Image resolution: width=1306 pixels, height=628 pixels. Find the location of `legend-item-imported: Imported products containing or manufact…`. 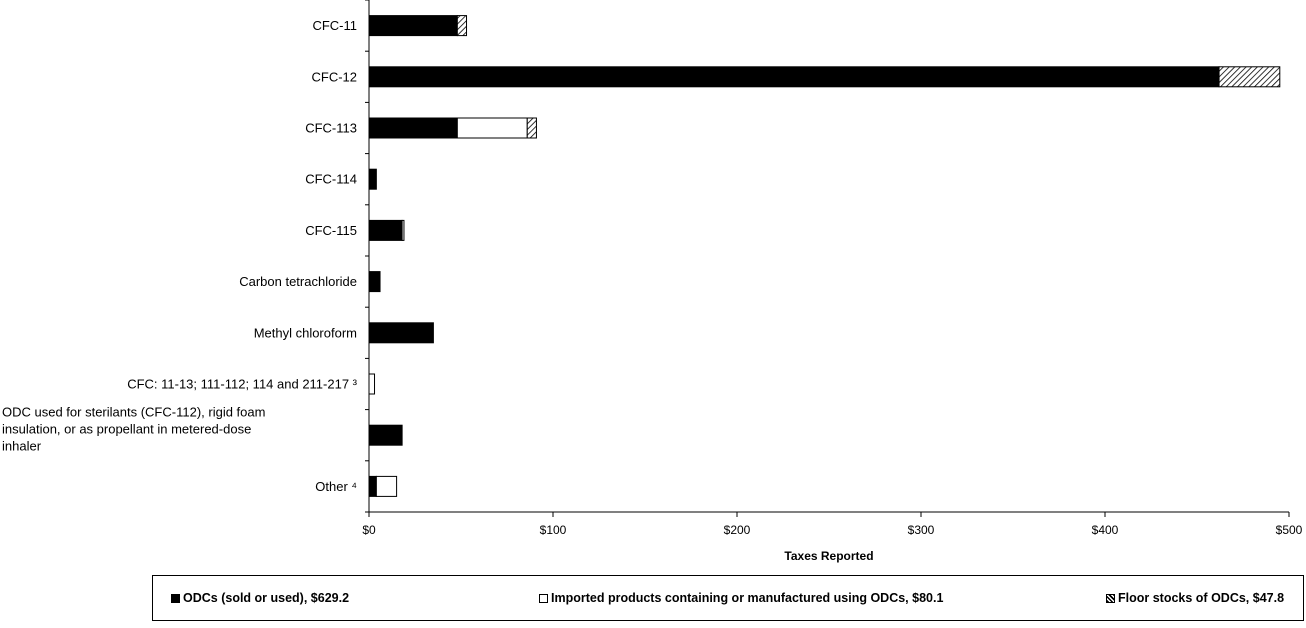

legend-item-imported: Imported products containing or manufact… is located at coordinates (741, 598).